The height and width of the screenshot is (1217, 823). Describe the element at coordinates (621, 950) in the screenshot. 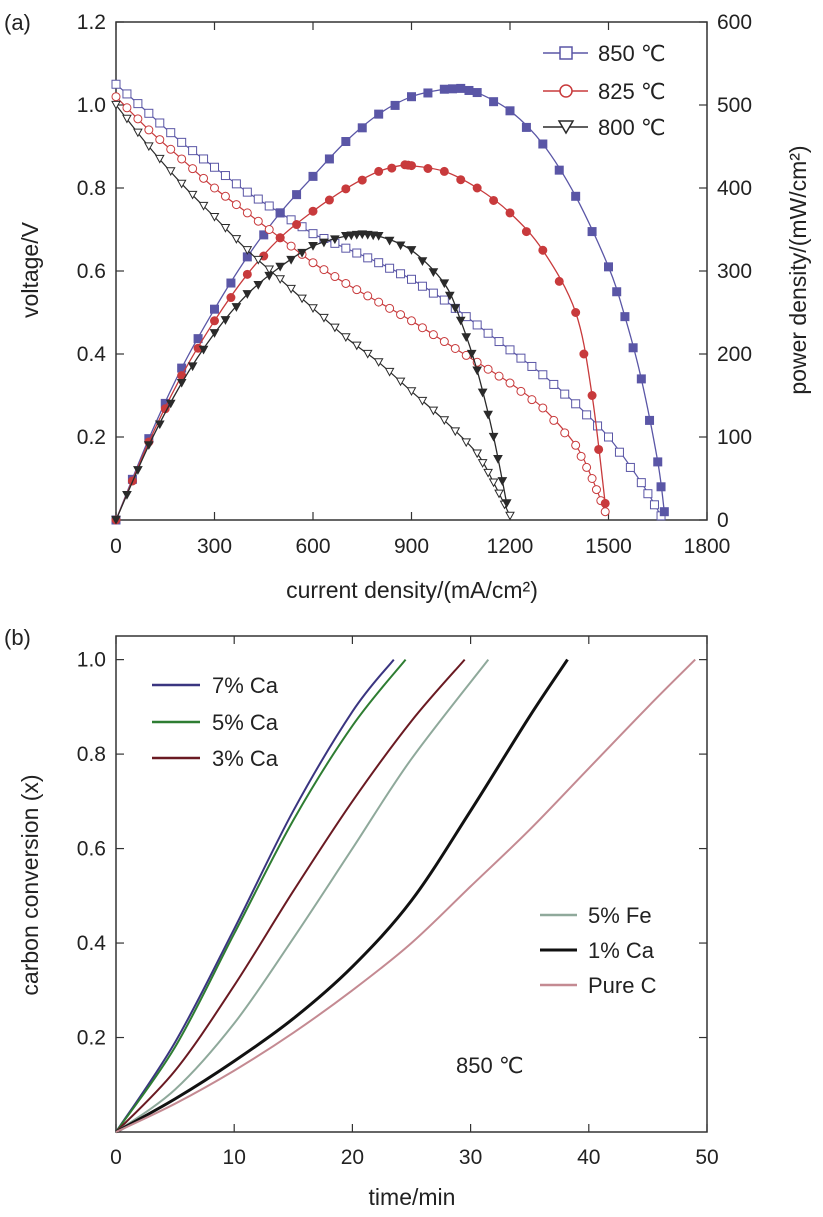

I see `legend-label-1ca: 1% Ca` at that location.